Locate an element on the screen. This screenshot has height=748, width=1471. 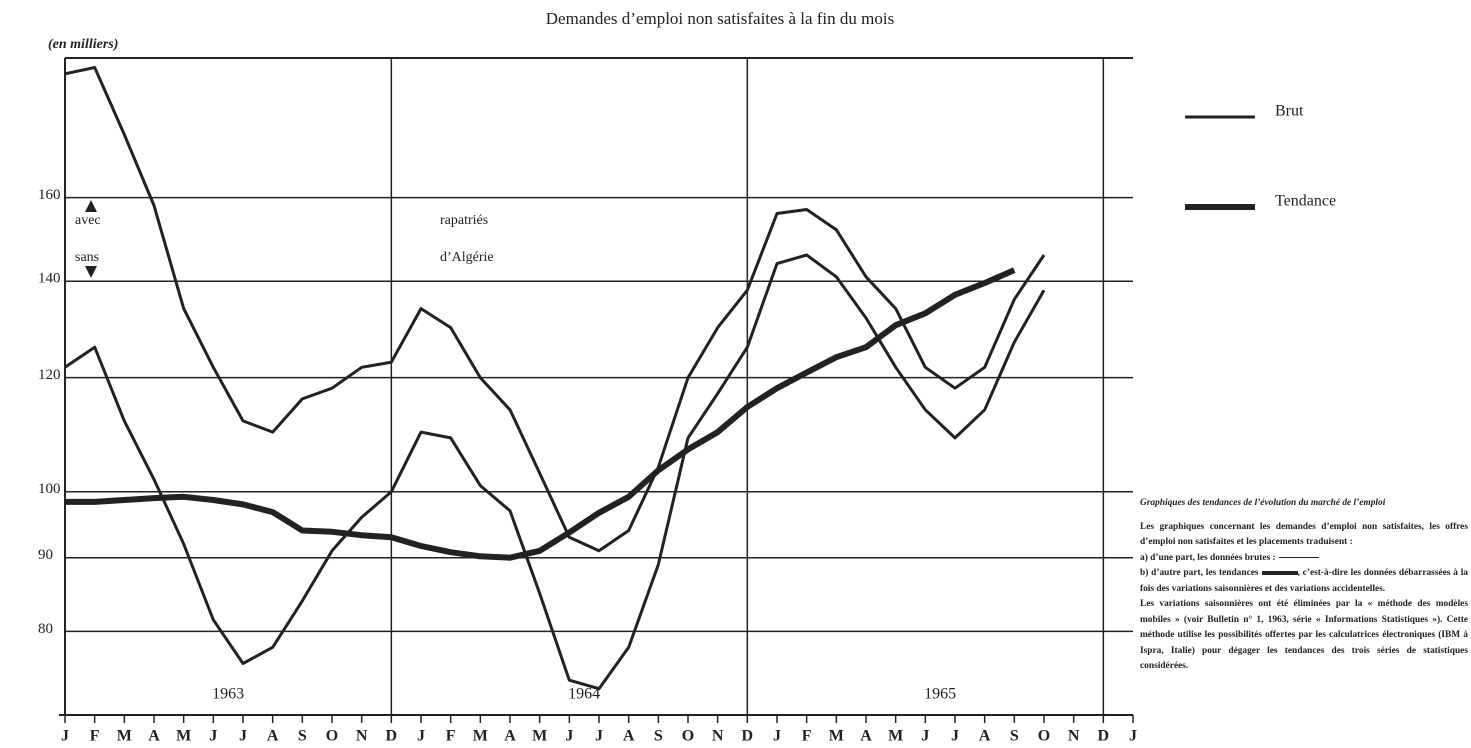
year-label: 1965 is located at coordinates (940, 694).